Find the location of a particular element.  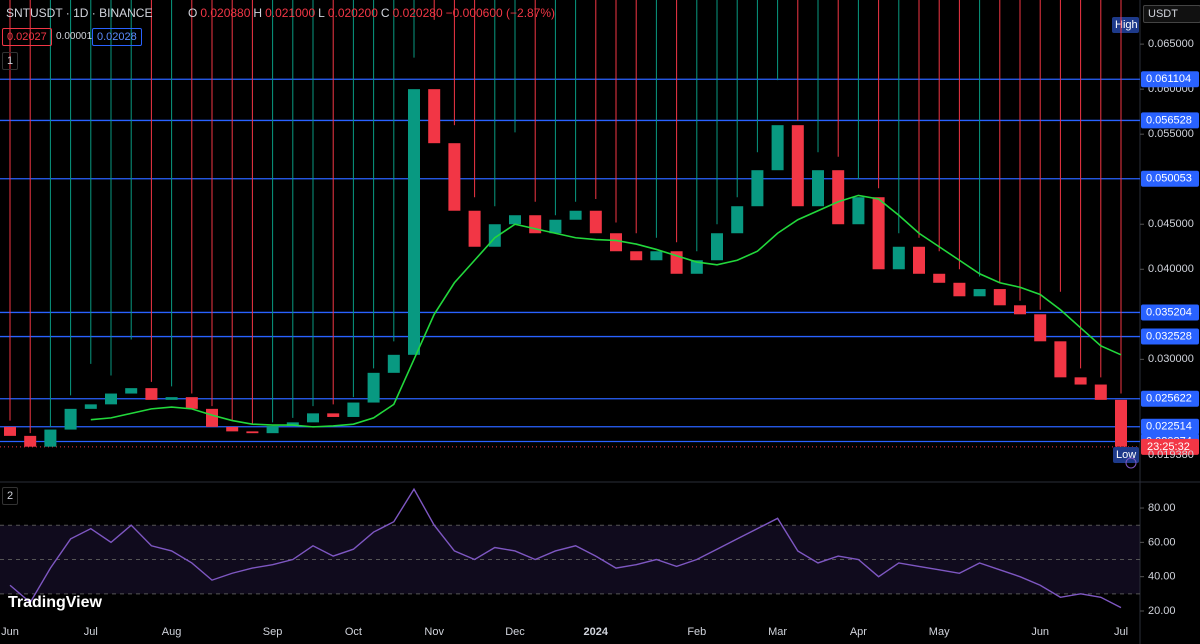

low-tag: Low is located at coordinates (1126, 455).